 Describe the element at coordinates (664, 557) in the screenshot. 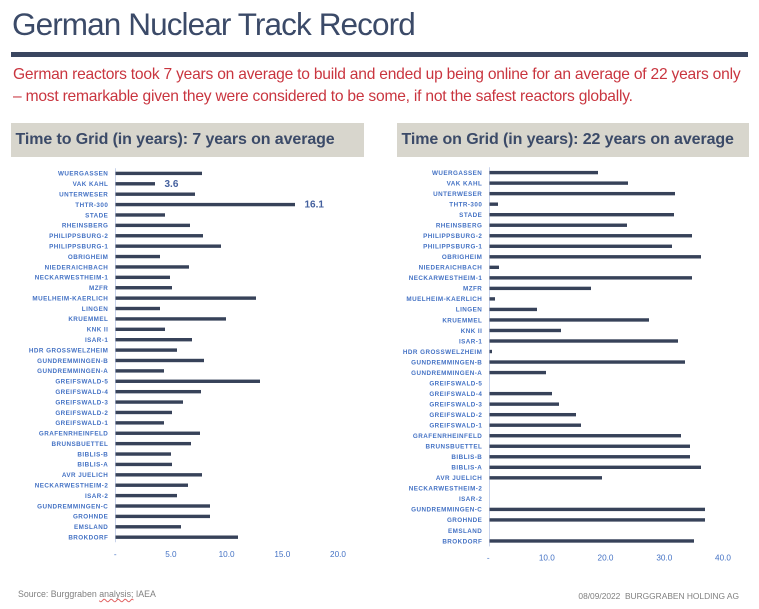

I see `svg-text: 30.0` at that location.